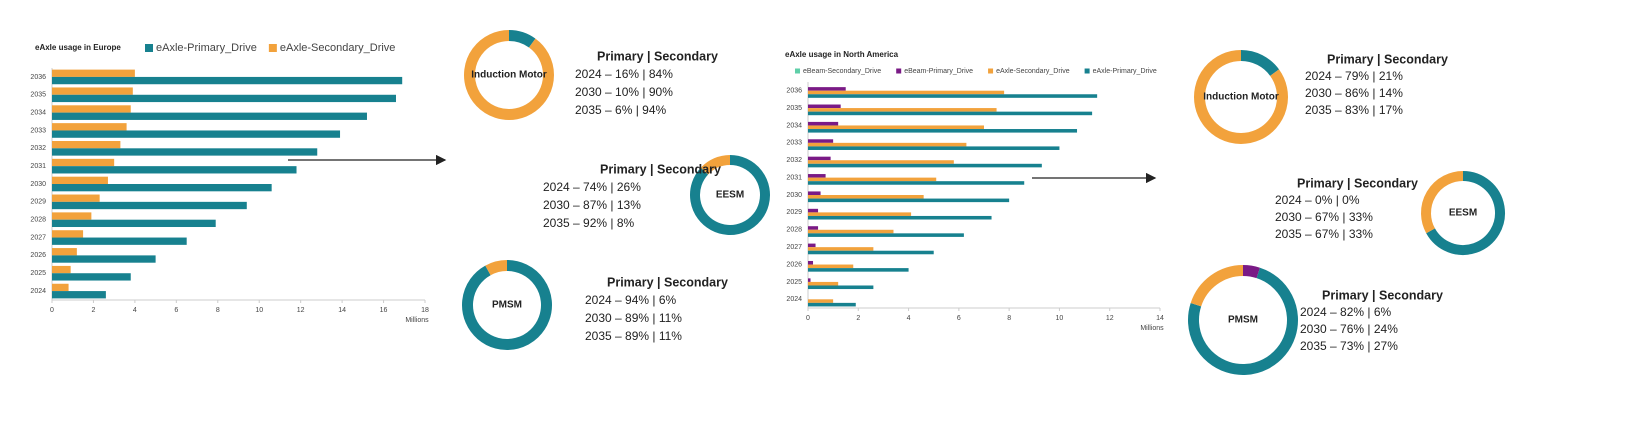 Image resolution: width=1640 pixels, height=446 pixels. I want to click on x-tick-label: 0, so click(808, 318).